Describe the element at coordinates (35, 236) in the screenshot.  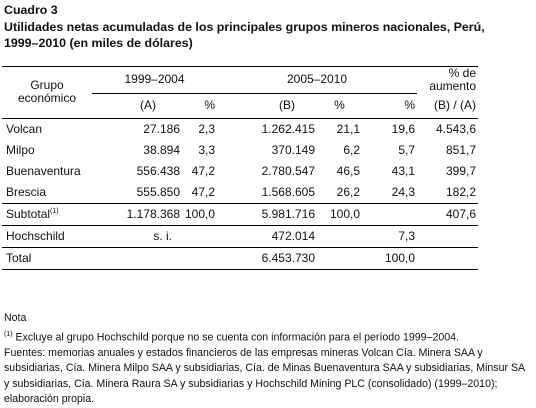
I see `row-label-text: Hochschild` at that location.